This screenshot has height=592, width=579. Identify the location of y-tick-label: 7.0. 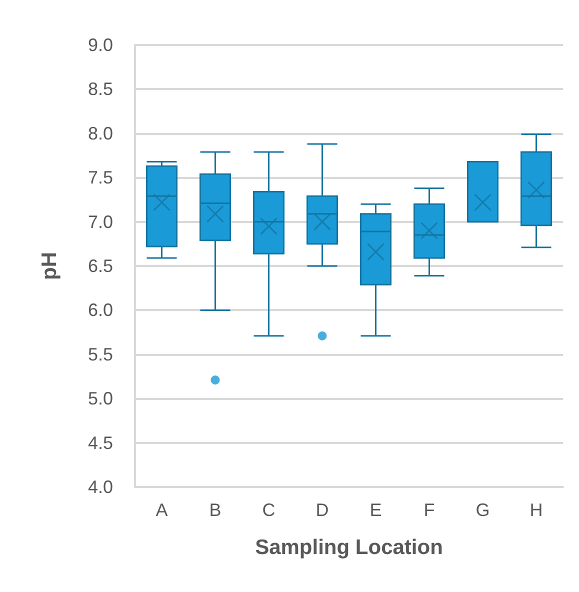
(100, 222).